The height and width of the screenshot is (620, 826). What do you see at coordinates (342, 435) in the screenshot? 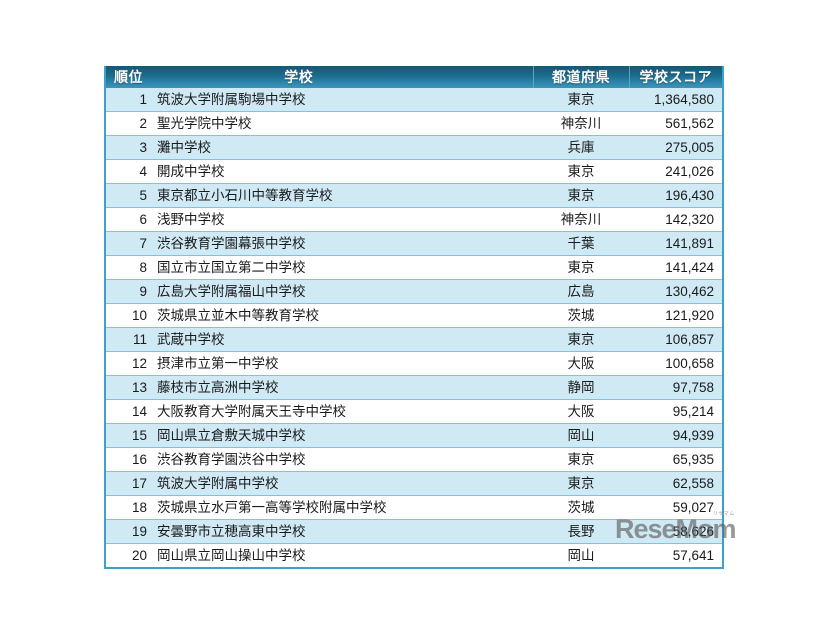
I see `cell-school: 岡山県立倉敷天城中学校` at bounding box center [342, 435].